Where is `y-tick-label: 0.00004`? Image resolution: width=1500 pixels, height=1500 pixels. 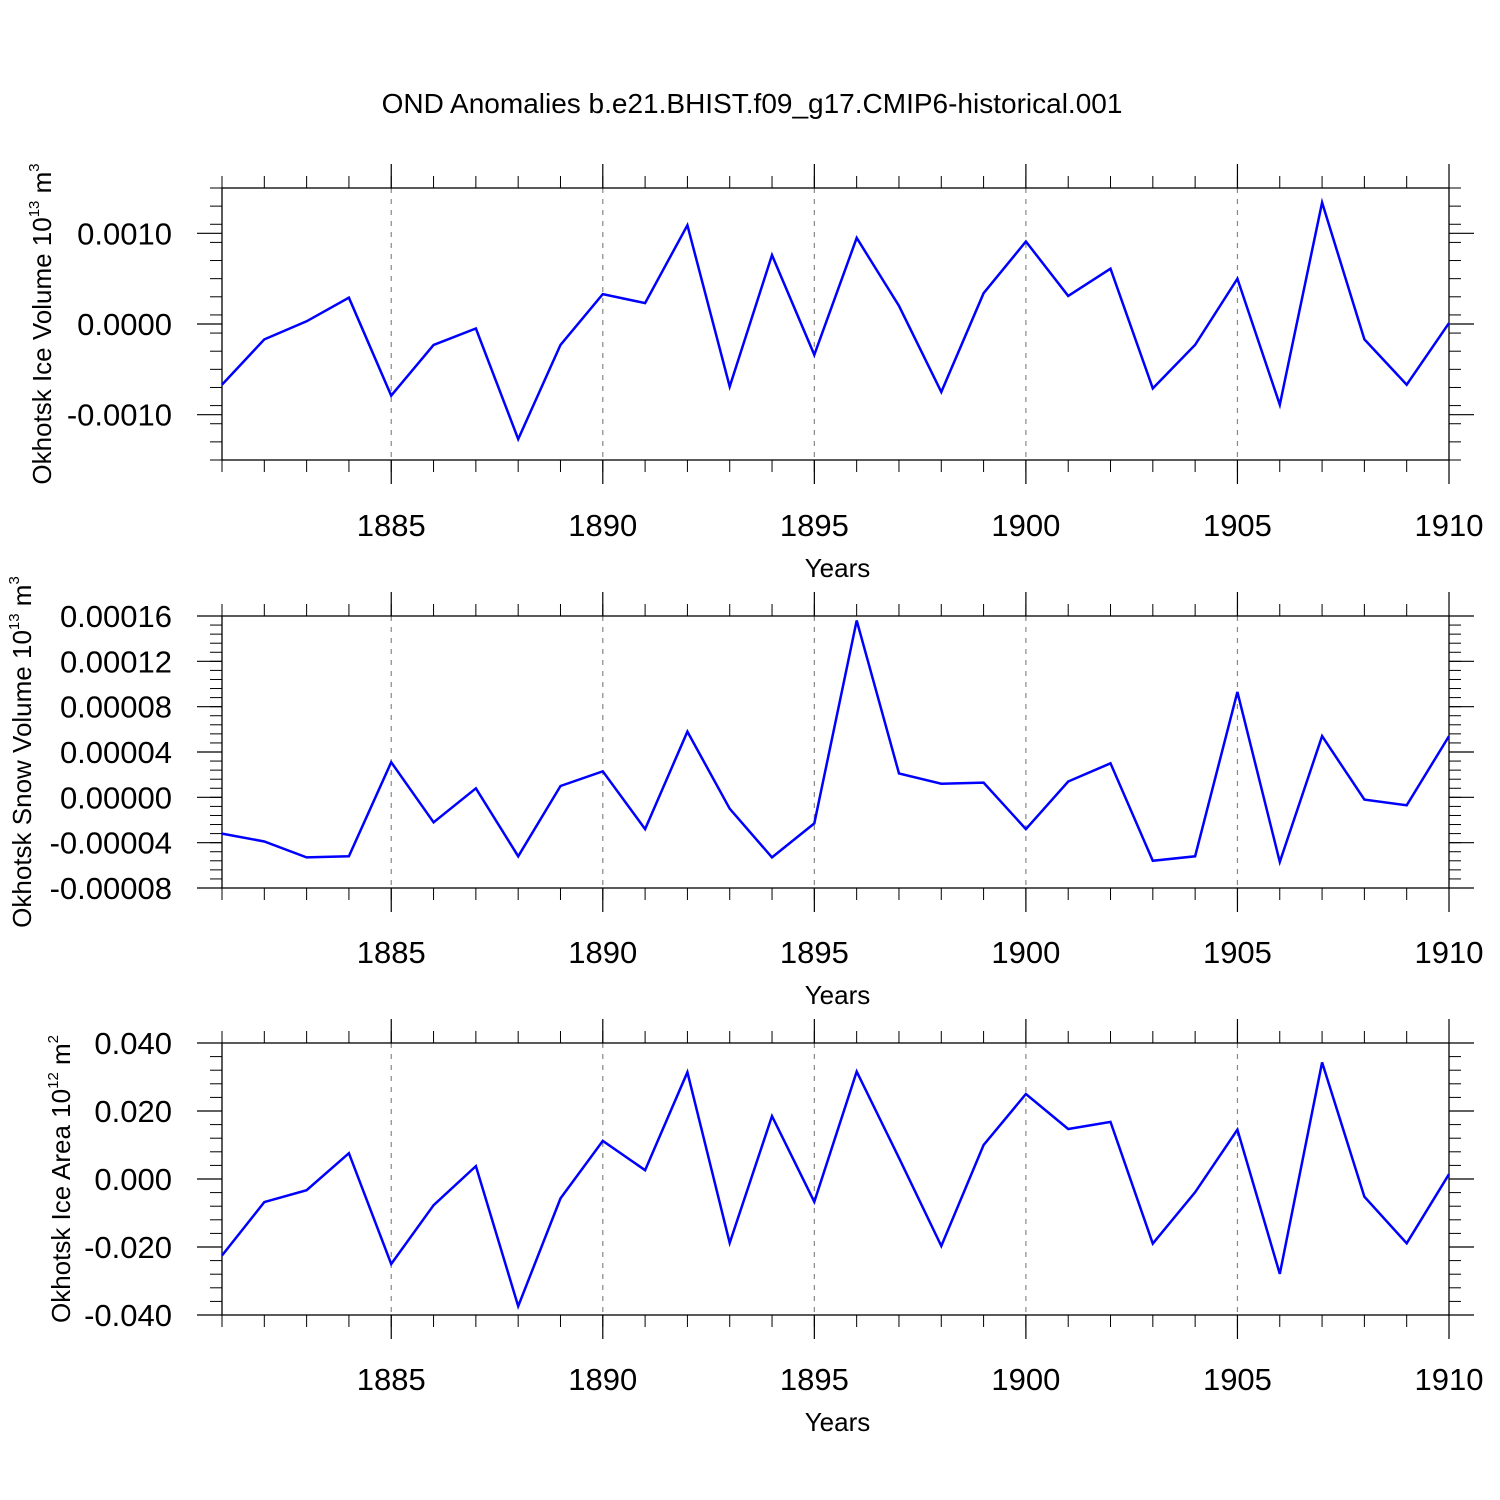
y-tick-label: 0.00004 is located at coordinates (116, 752).